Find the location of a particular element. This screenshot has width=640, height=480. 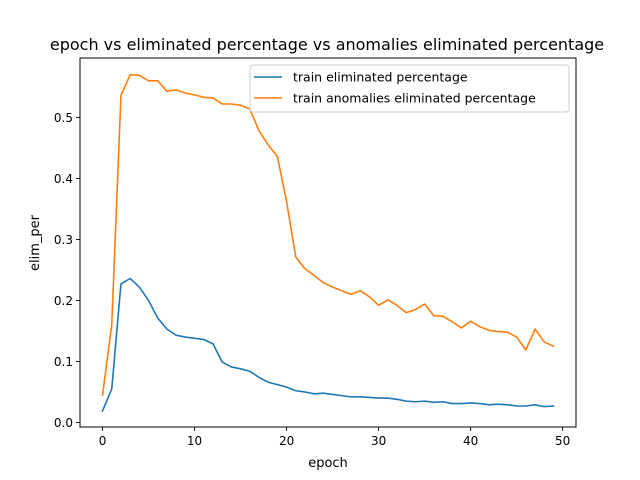

x-tick-label: 0 is located at coordinates (103, 441).